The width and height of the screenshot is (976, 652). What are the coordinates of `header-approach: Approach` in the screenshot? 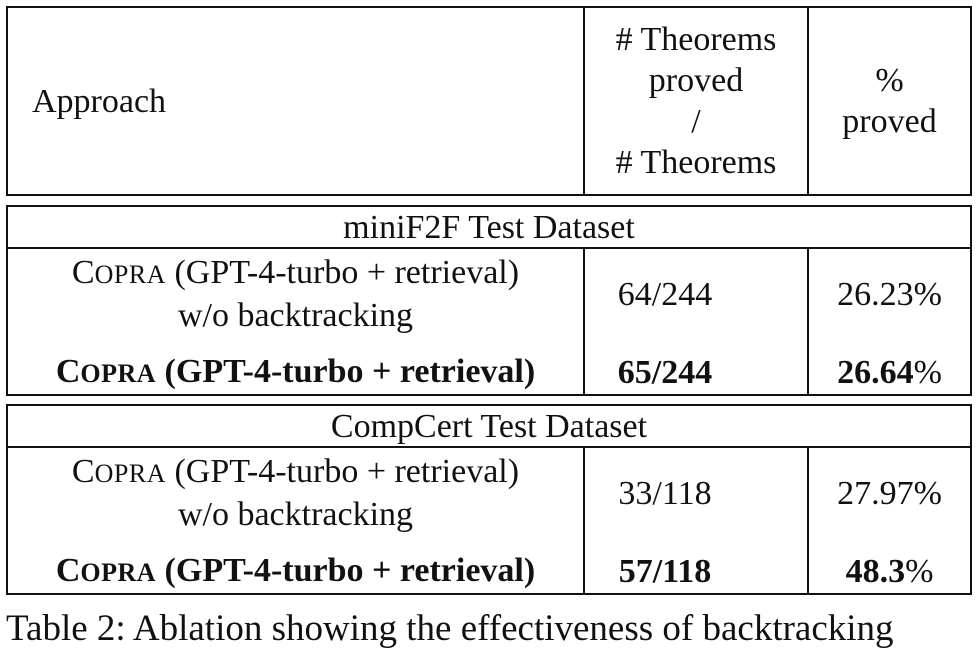 It's located at (99, 101).